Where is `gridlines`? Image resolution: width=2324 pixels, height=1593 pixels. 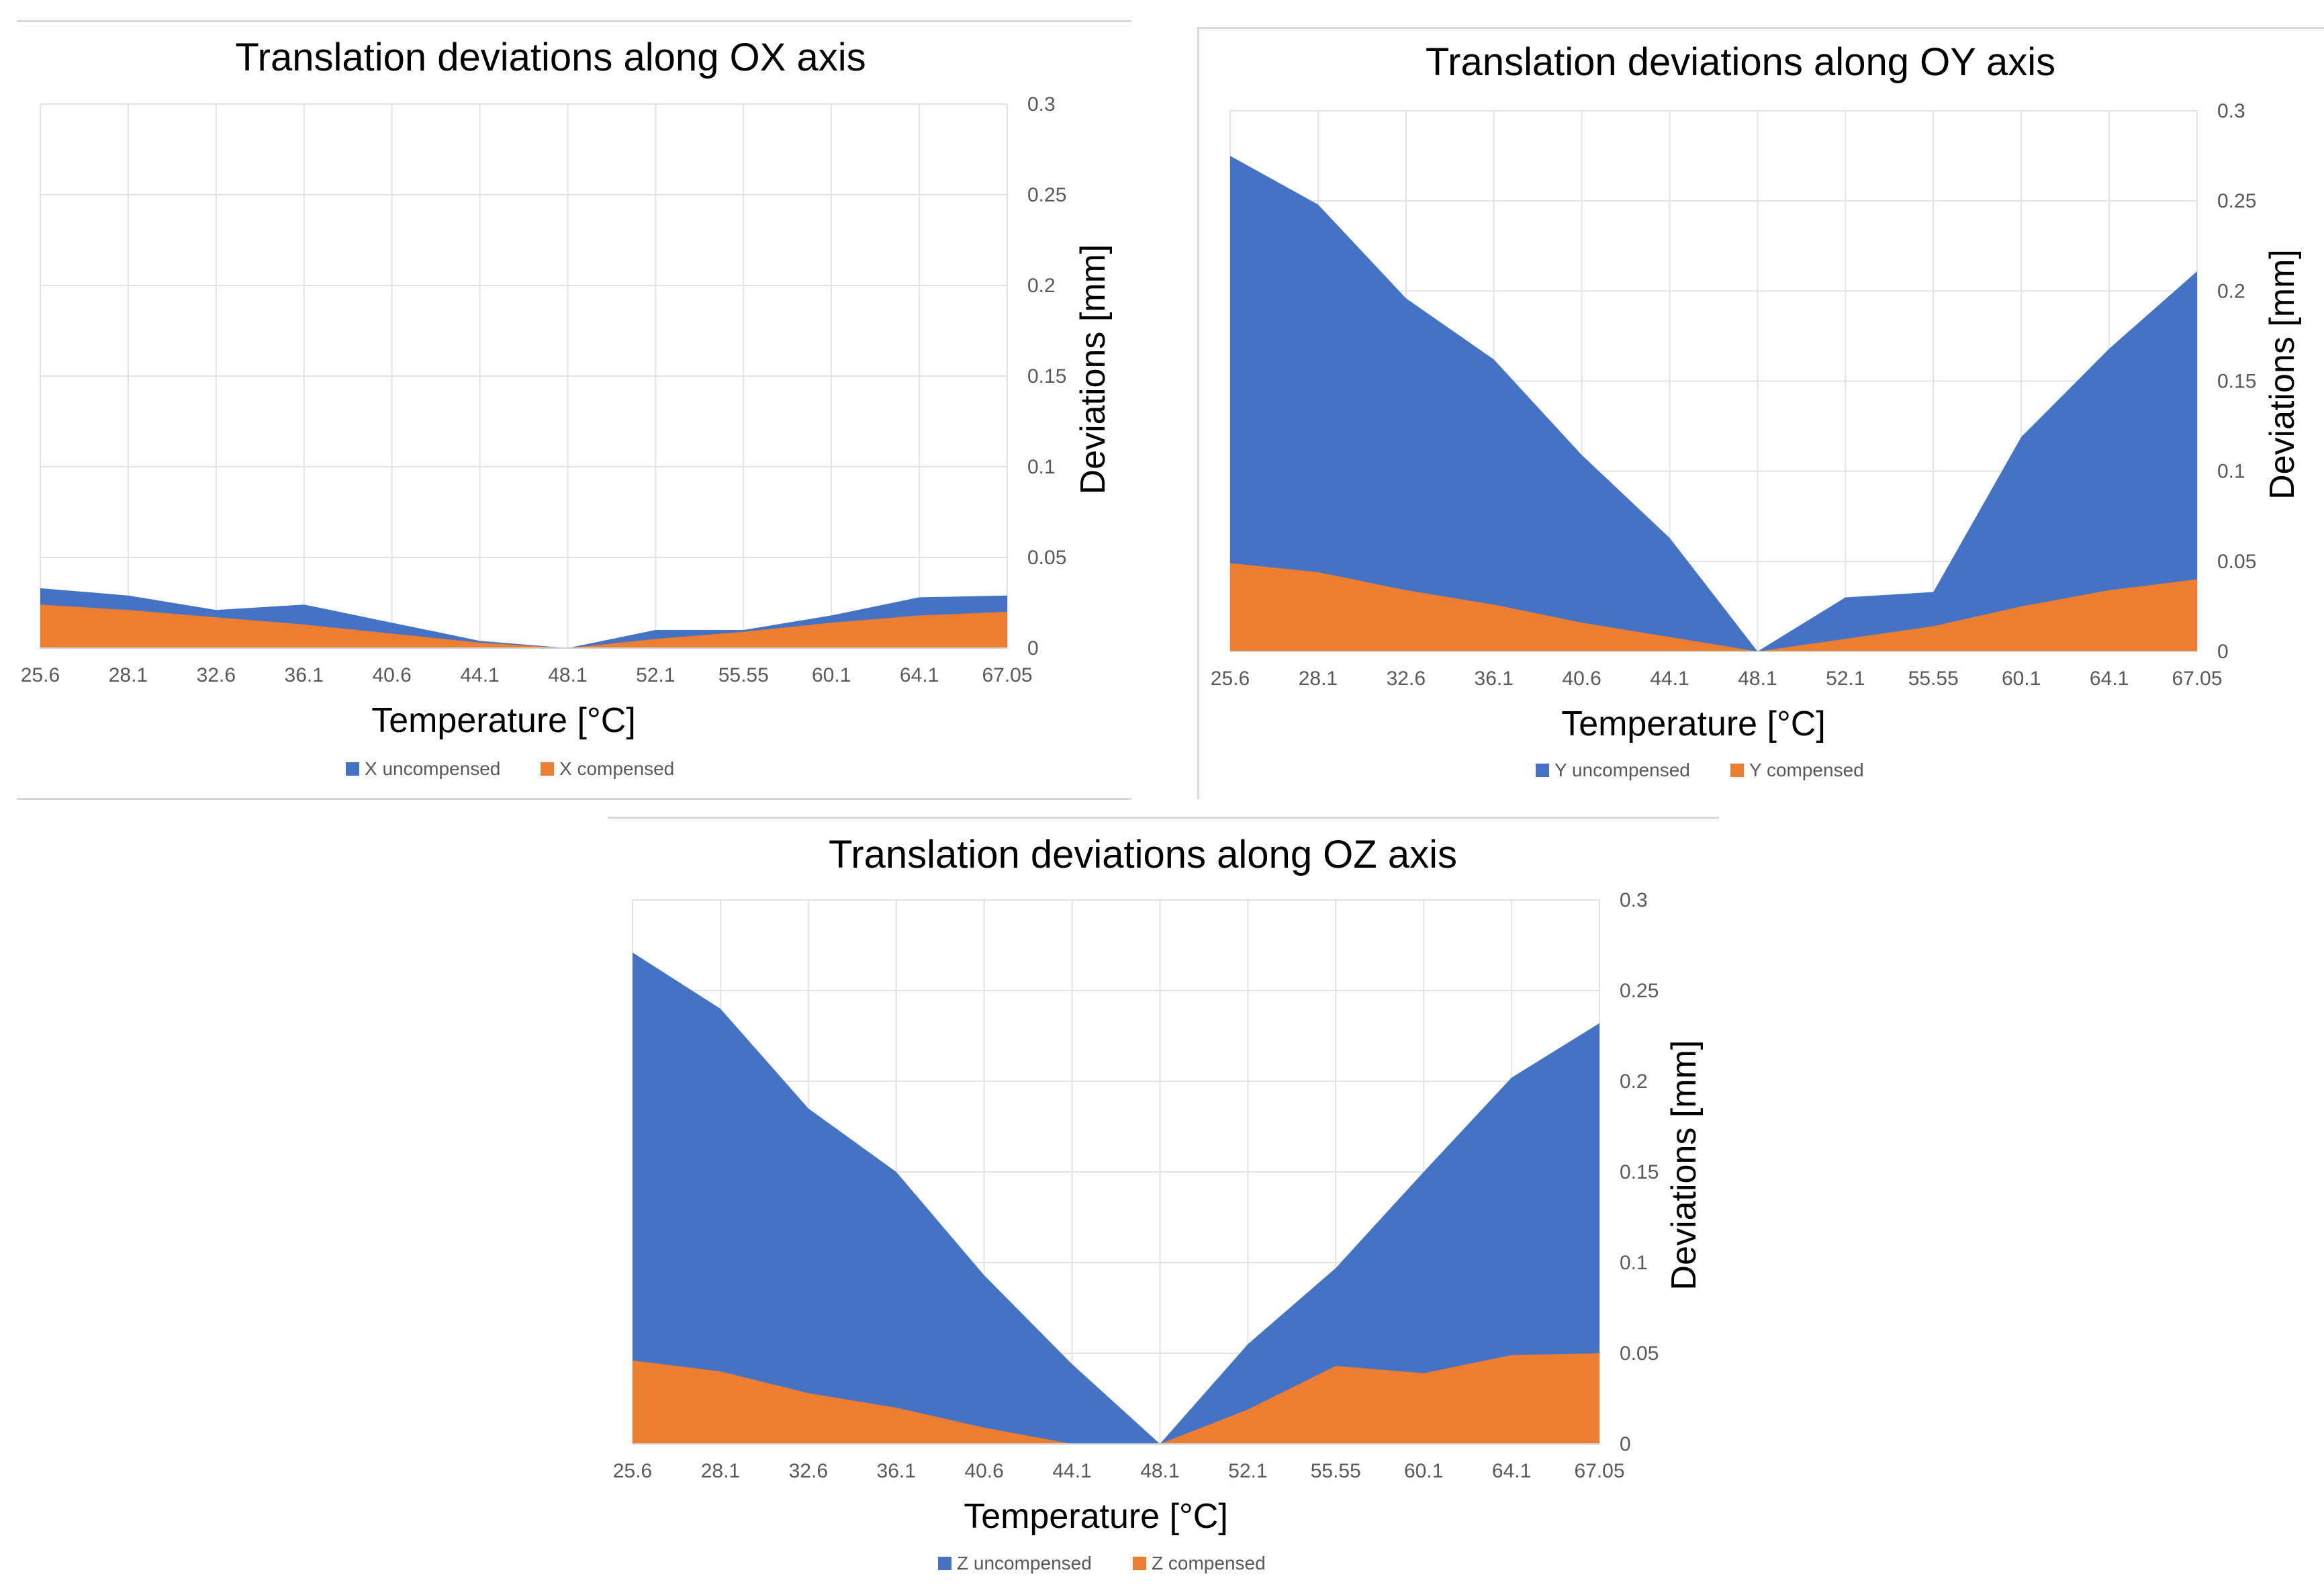 gridlines is located at coordinates (524, 376).